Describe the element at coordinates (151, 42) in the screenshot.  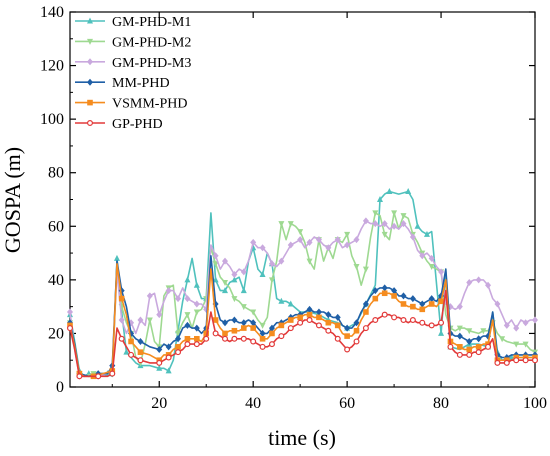
I see `legend-label: GM-PHD-M2` at that location.